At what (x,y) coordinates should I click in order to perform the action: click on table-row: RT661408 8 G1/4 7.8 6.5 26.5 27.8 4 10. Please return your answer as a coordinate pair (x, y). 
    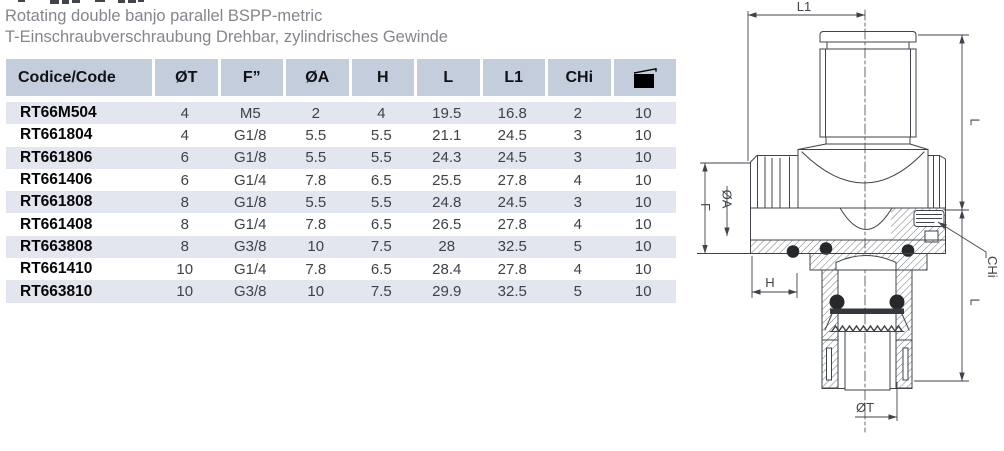
    Looking at the image, I should click on (341, 224).